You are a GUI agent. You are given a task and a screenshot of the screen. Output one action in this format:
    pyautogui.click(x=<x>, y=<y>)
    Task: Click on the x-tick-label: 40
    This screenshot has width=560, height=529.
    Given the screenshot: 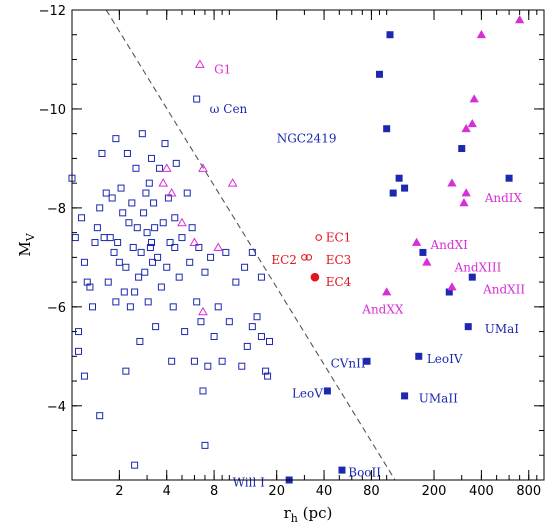 What is the action you would take?
    pyautogui.click(x=324, y=491)
    